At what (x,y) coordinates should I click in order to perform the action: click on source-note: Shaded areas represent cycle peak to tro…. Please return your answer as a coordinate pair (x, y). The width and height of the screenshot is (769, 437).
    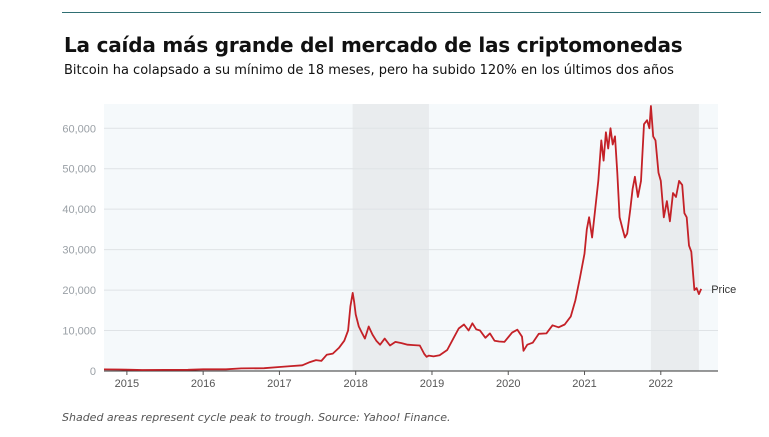
    Looking at the image, I should click on (256, 417).